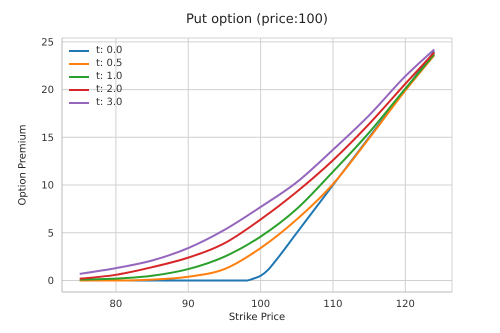  I want to click on y-tick-label: 0, so click(51, 282).